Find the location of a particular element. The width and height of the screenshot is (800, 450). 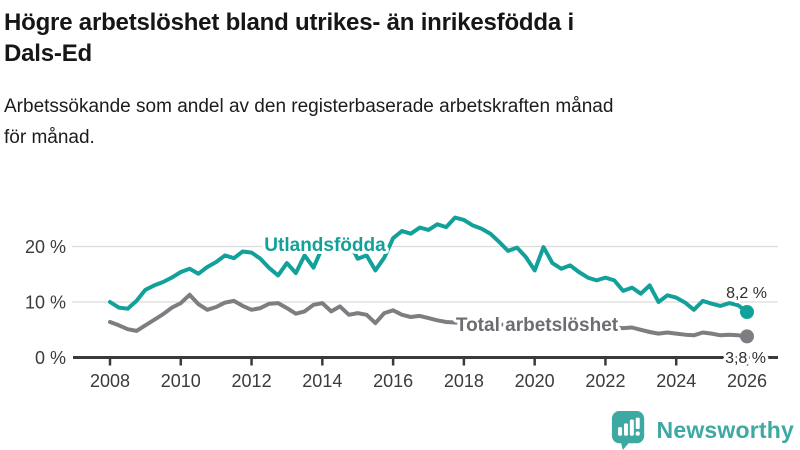

newsworthy-logo: Newsworthy is located at coordinates (702, 430).